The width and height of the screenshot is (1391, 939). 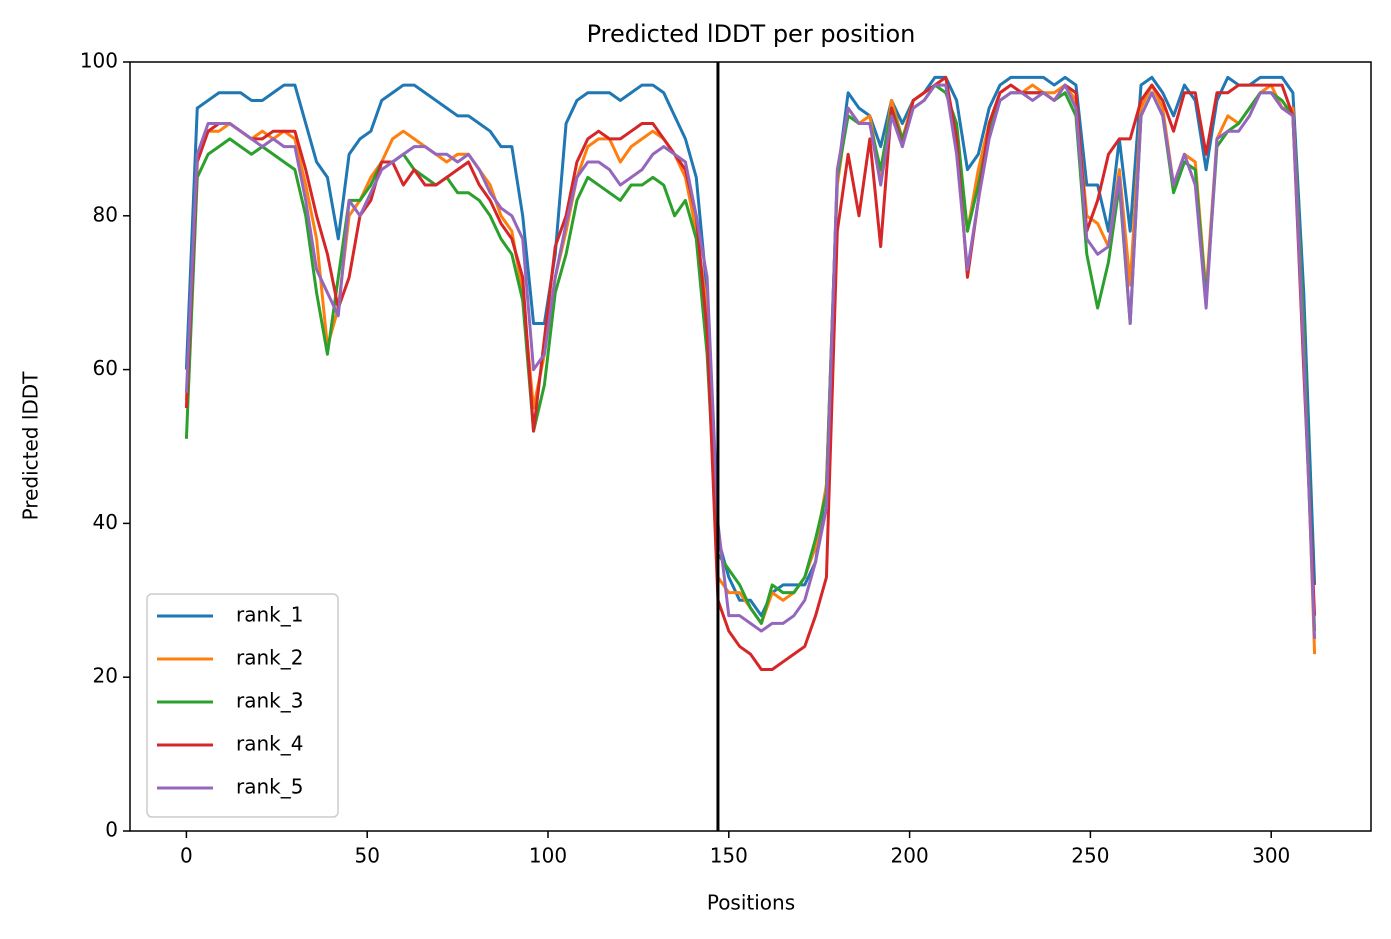 I want to click on y-tick-label: 60, so click(x=105, y=368).